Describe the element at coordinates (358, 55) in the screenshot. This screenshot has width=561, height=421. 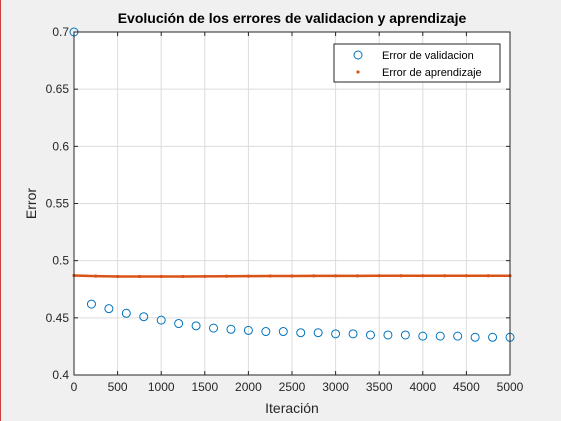
I see `legend-marker-validation` at that location.